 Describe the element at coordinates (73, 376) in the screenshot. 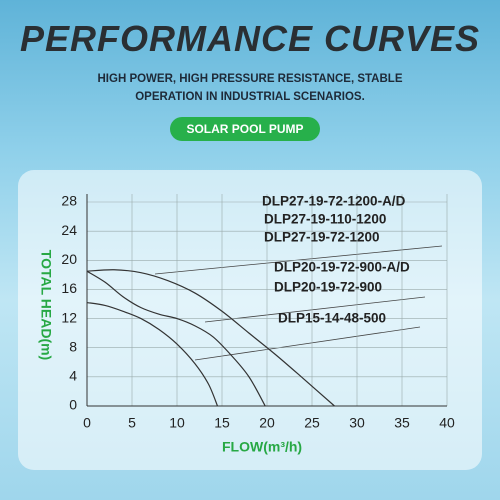

I see `y-tick-label: 4` at that location.